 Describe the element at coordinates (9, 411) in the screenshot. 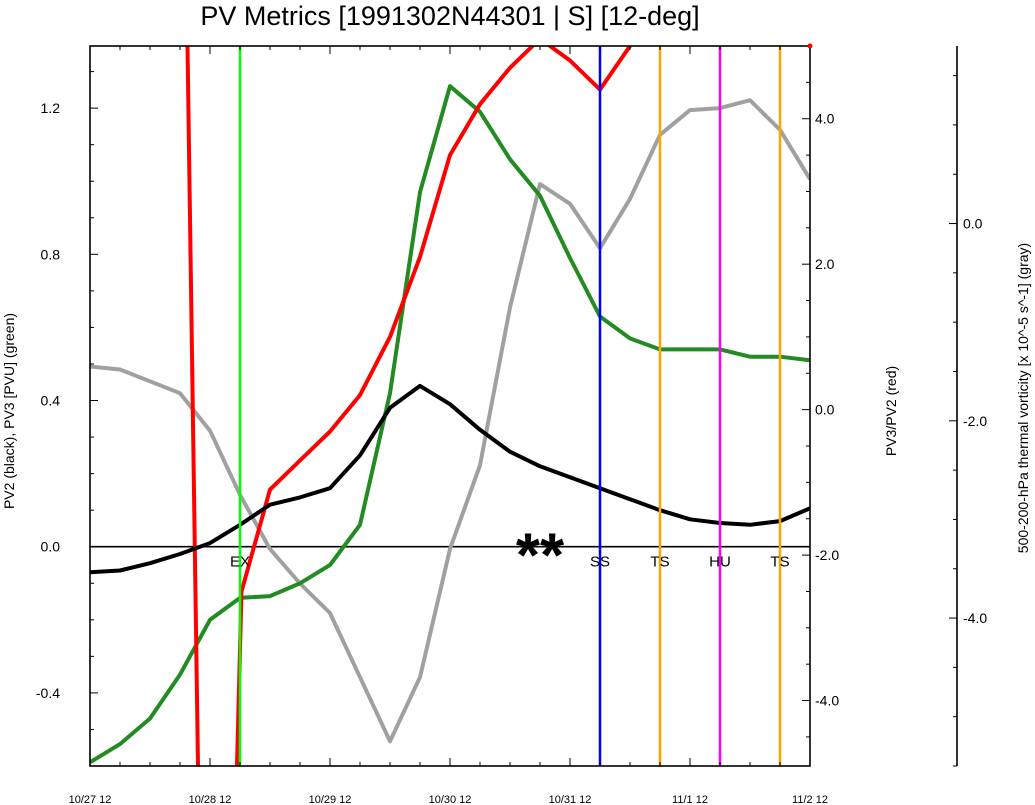

I see `left-axis-label: PV2 (black), PV3 [PVU] (green)` at that location.